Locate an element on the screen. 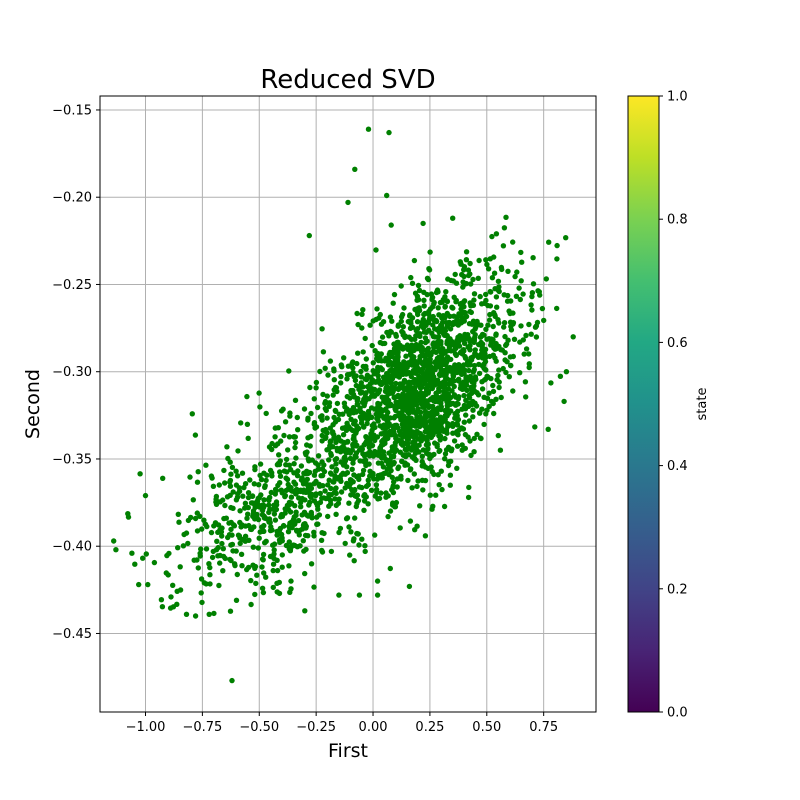 This screenshot has height=800, width=800. colorbar-tick-label: 0.4 is located at coordinates (677, 466).